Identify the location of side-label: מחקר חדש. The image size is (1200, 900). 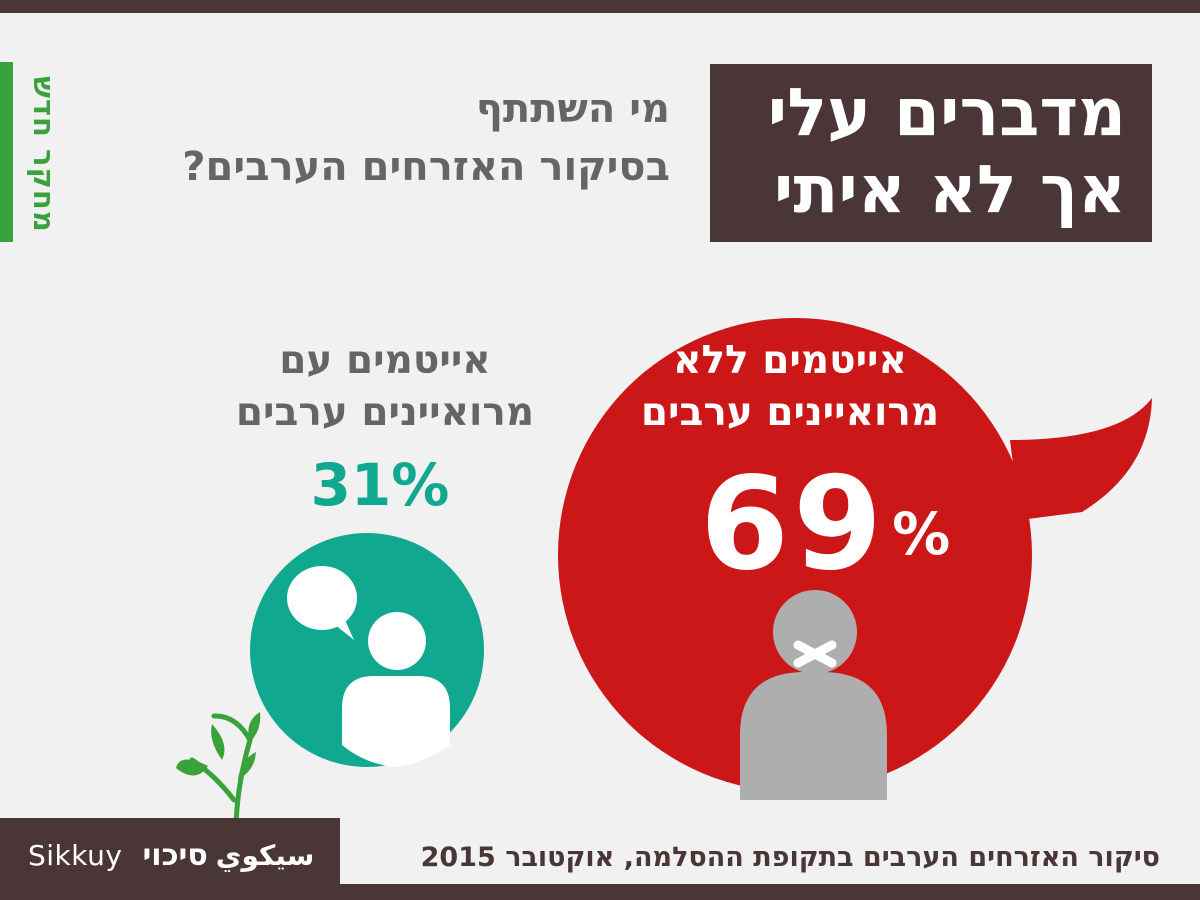
(44, 154).